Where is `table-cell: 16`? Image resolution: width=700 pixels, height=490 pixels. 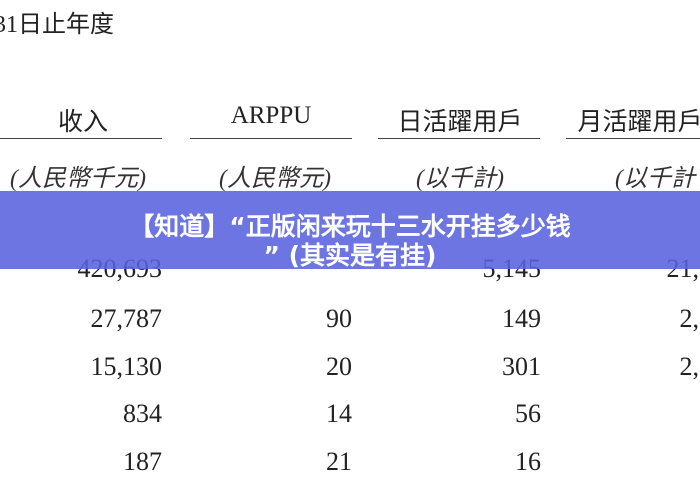 table-cell: 16 is located at coordinates (528, 461).